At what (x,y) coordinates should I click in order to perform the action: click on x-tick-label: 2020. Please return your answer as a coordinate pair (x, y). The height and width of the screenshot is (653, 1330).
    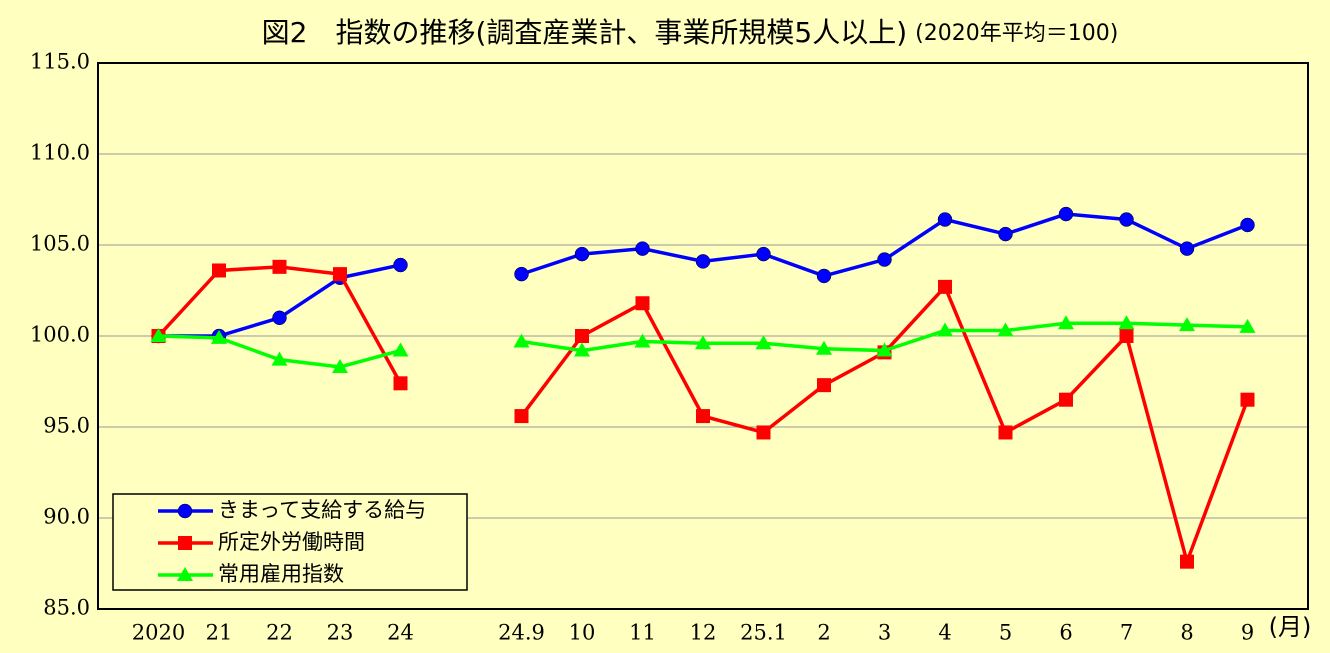
    Looking at the image, I should click on (158, 633).